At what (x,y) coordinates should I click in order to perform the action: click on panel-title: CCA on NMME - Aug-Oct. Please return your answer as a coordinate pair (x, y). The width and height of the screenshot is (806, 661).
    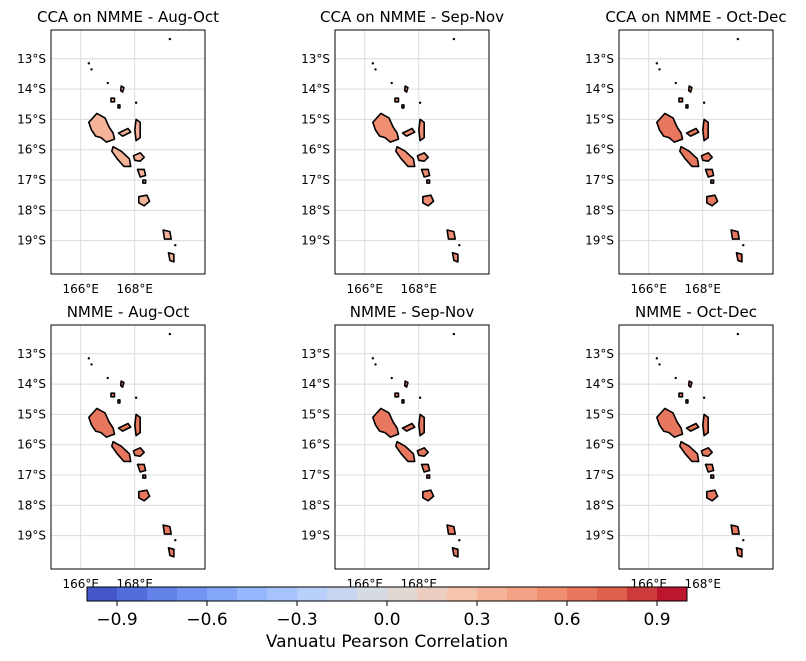
    Looking at the image, I should click on (128, 17).